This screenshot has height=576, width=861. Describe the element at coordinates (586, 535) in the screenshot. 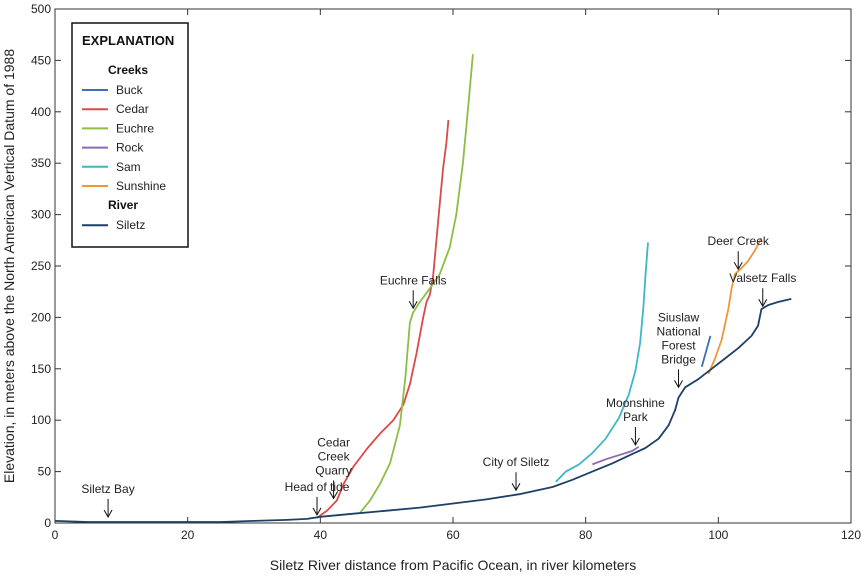

I see `x-tick-label: 80` at that location.